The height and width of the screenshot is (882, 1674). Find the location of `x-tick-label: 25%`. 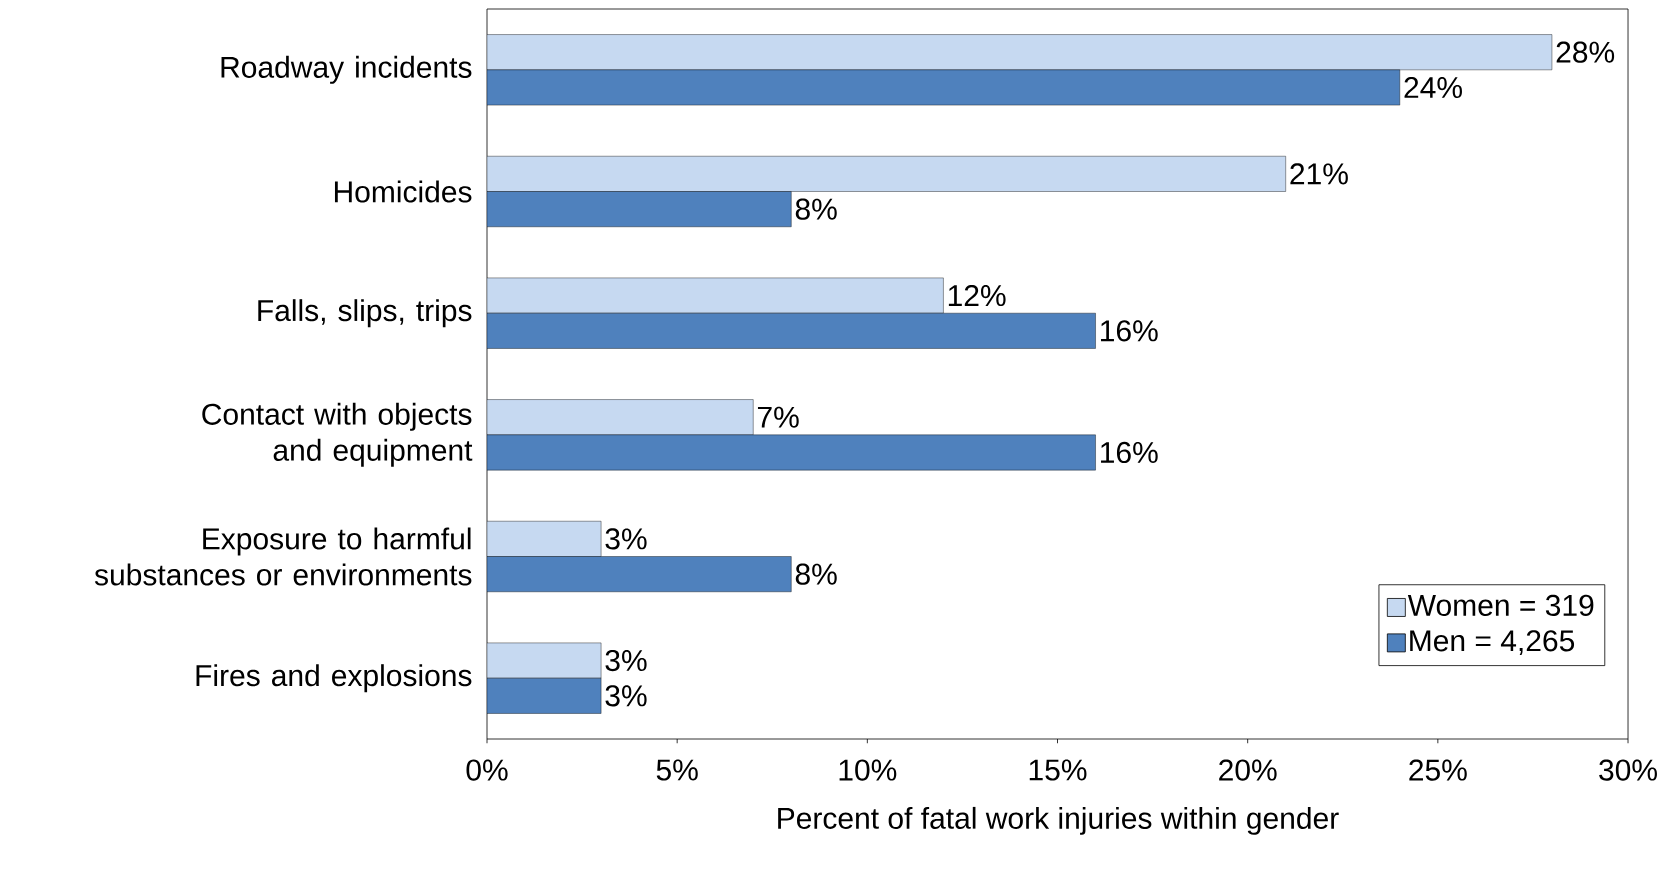

x-tick-label: 25% is located at coordinates (1438, 770).